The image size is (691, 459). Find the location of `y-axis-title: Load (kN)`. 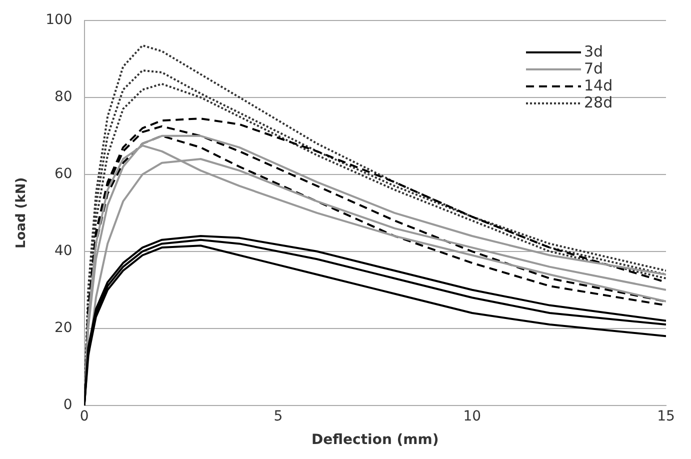

y-axis-title: Load (kN) is located at coordinates (22, 213).